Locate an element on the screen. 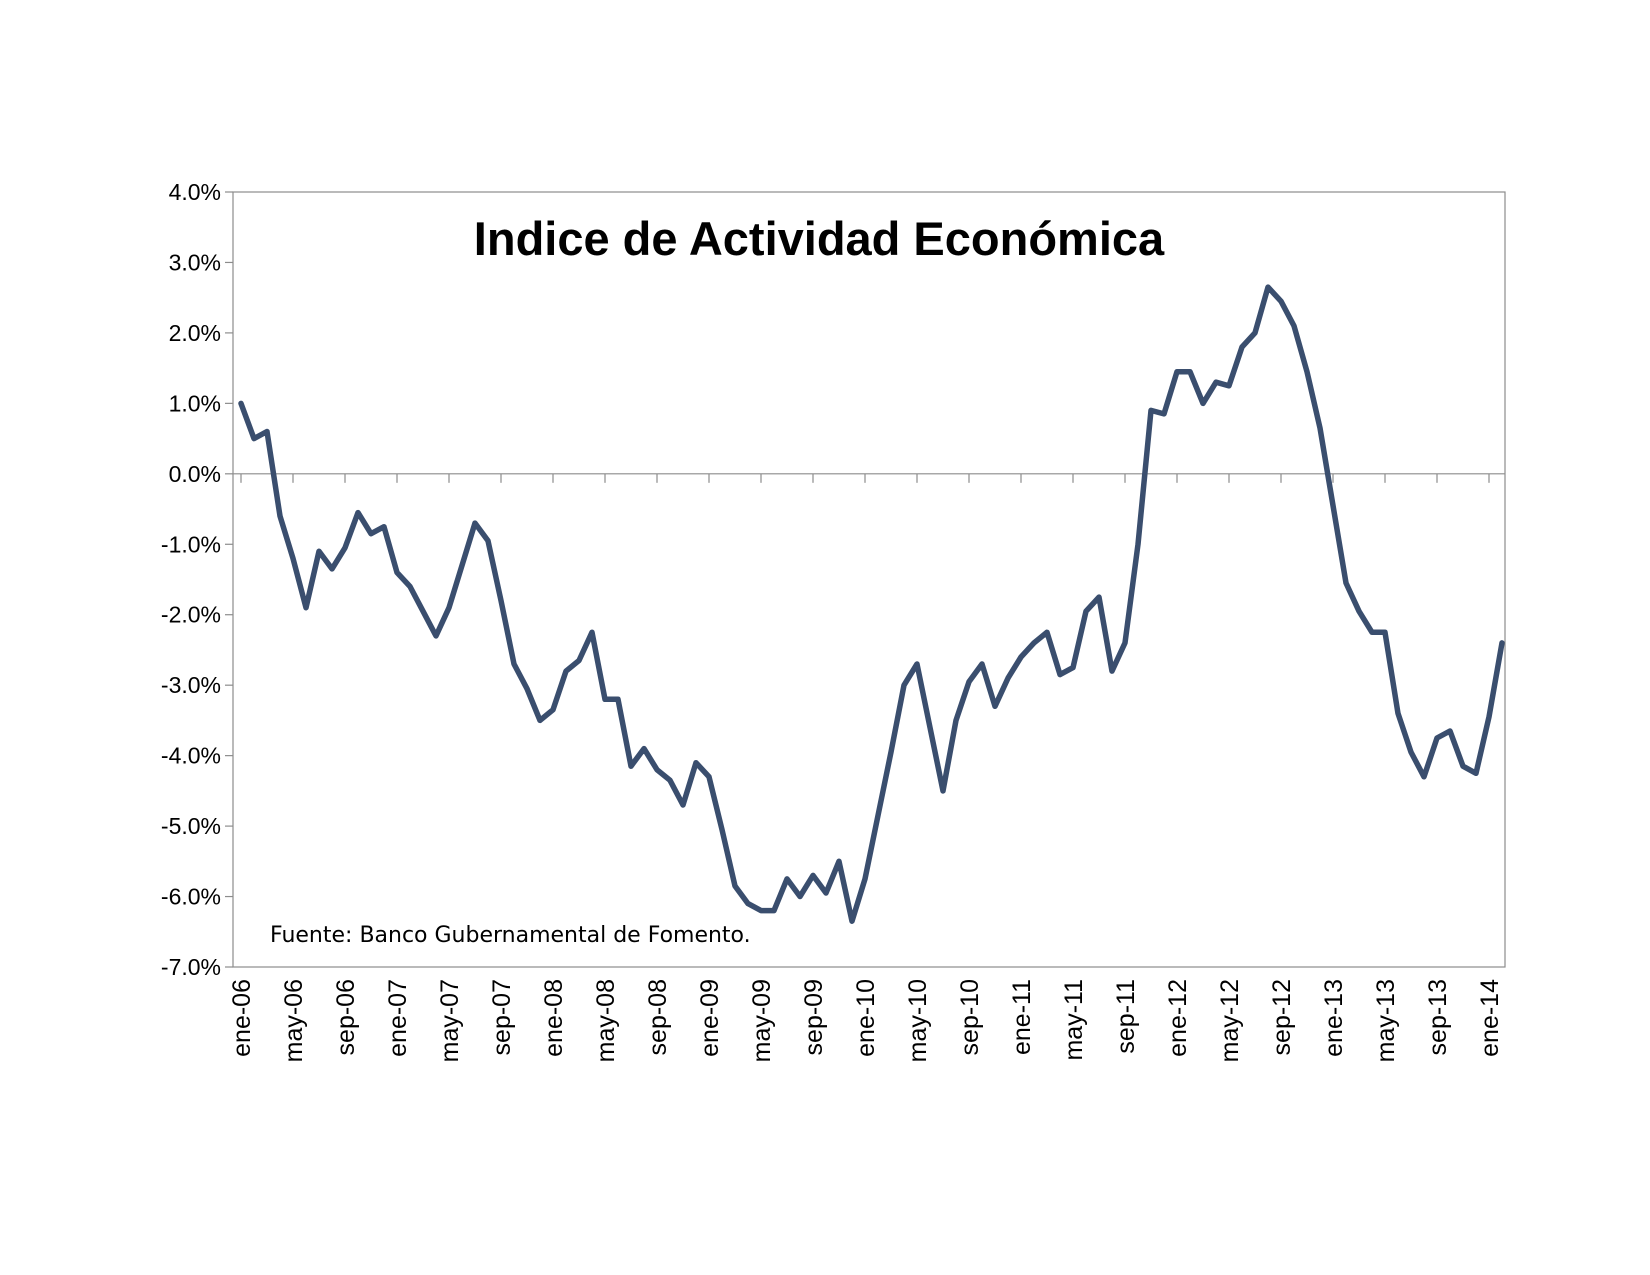 This screenshot has width=1650, height=1275. x-tick-label: may-13 is located at coordinates (1386, 1020).